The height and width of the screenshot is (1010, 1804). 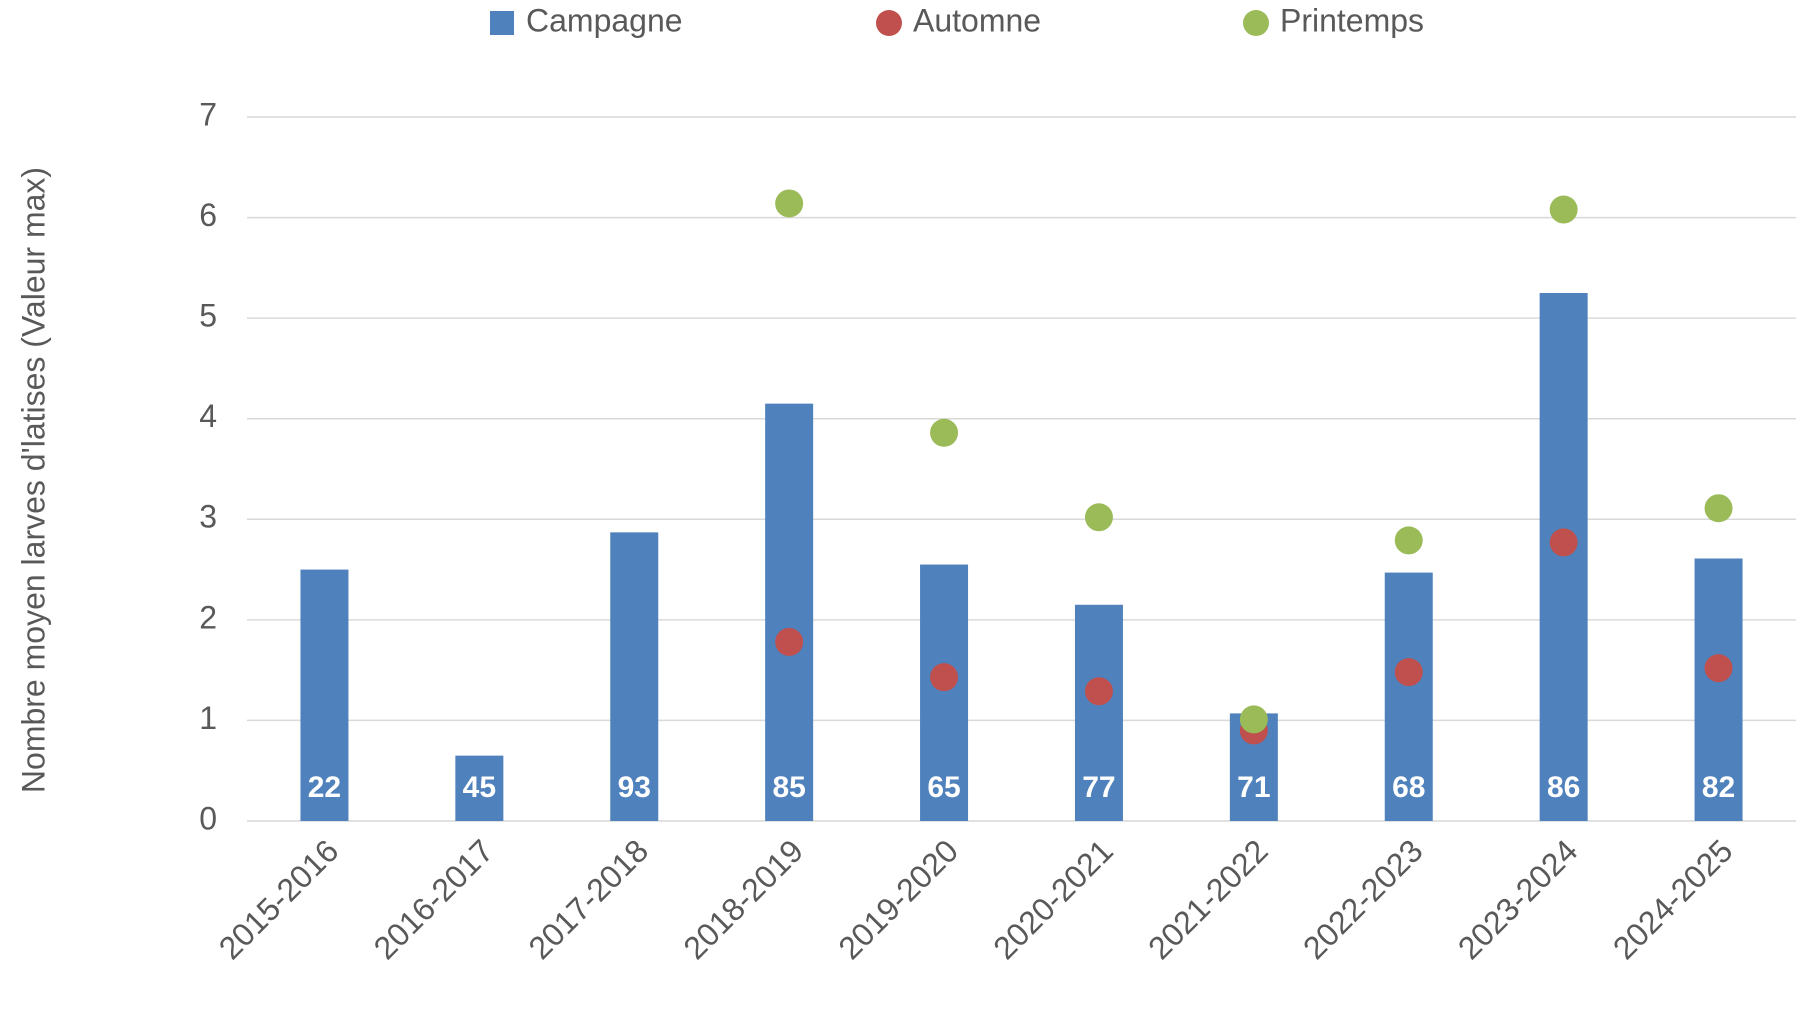 I want to click on x-tick-label: 2020-2021, so click(x=1053, y=899).